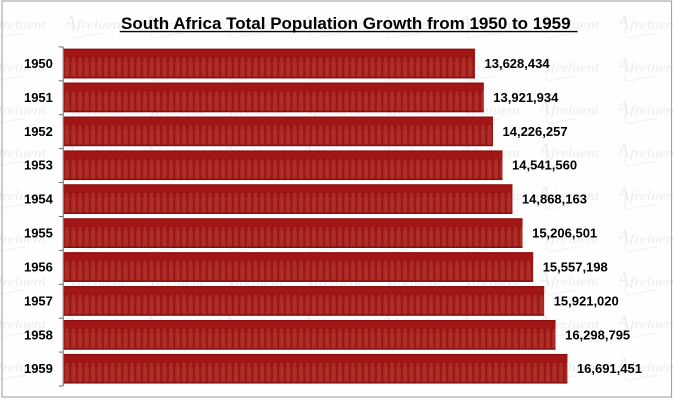 This screenshot has width=674, height=400. Describe the element at coordinates (544, 165) in the screenshot. I see `svg-text: 14,541,560` at that location.